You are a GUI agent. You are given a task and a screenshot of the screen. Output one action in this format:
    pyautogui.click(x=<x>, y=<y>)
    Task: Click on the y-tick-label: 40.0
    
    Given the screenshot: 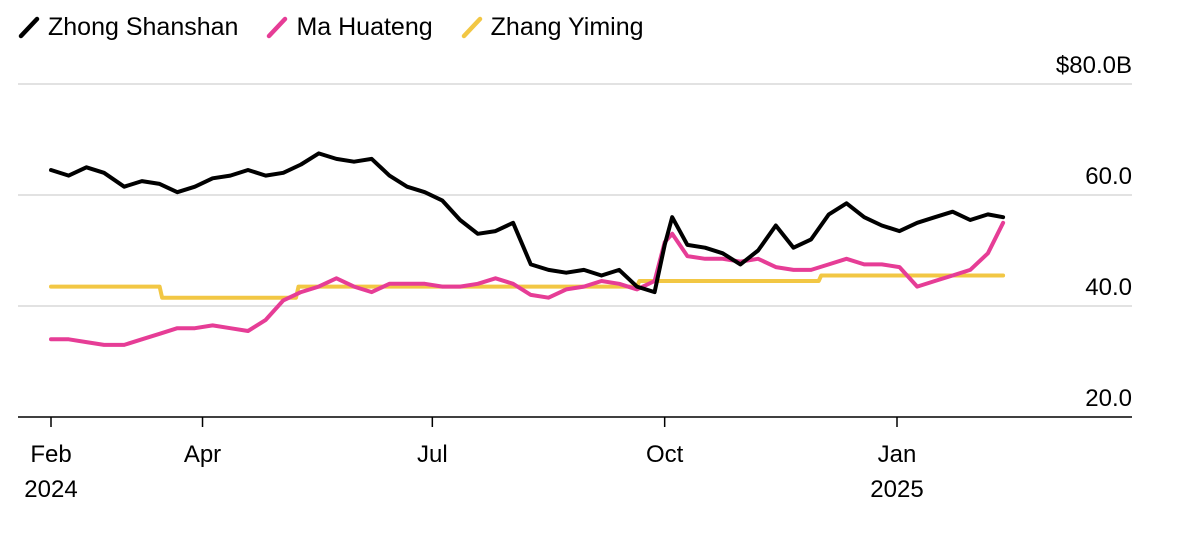 What is the action you would take?
    pyautogui.click(x=1108, y=287)
    